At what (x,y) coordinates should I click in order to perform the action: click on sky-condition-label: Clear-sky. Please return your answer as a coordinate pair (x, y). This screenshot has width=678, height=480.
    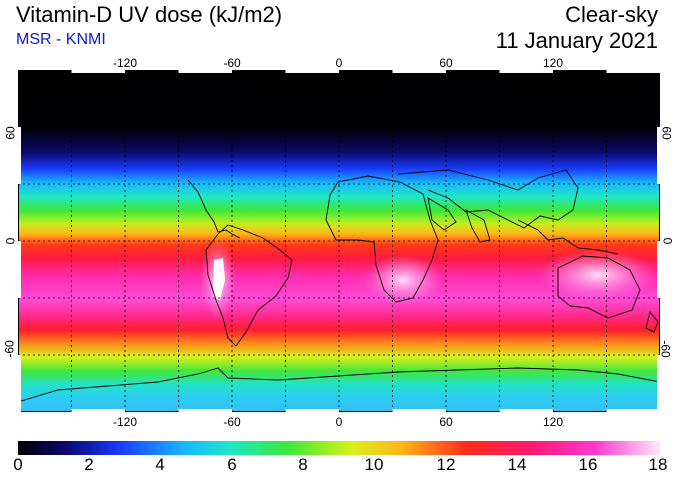
    Looking at the image, I should click on (611, 14).